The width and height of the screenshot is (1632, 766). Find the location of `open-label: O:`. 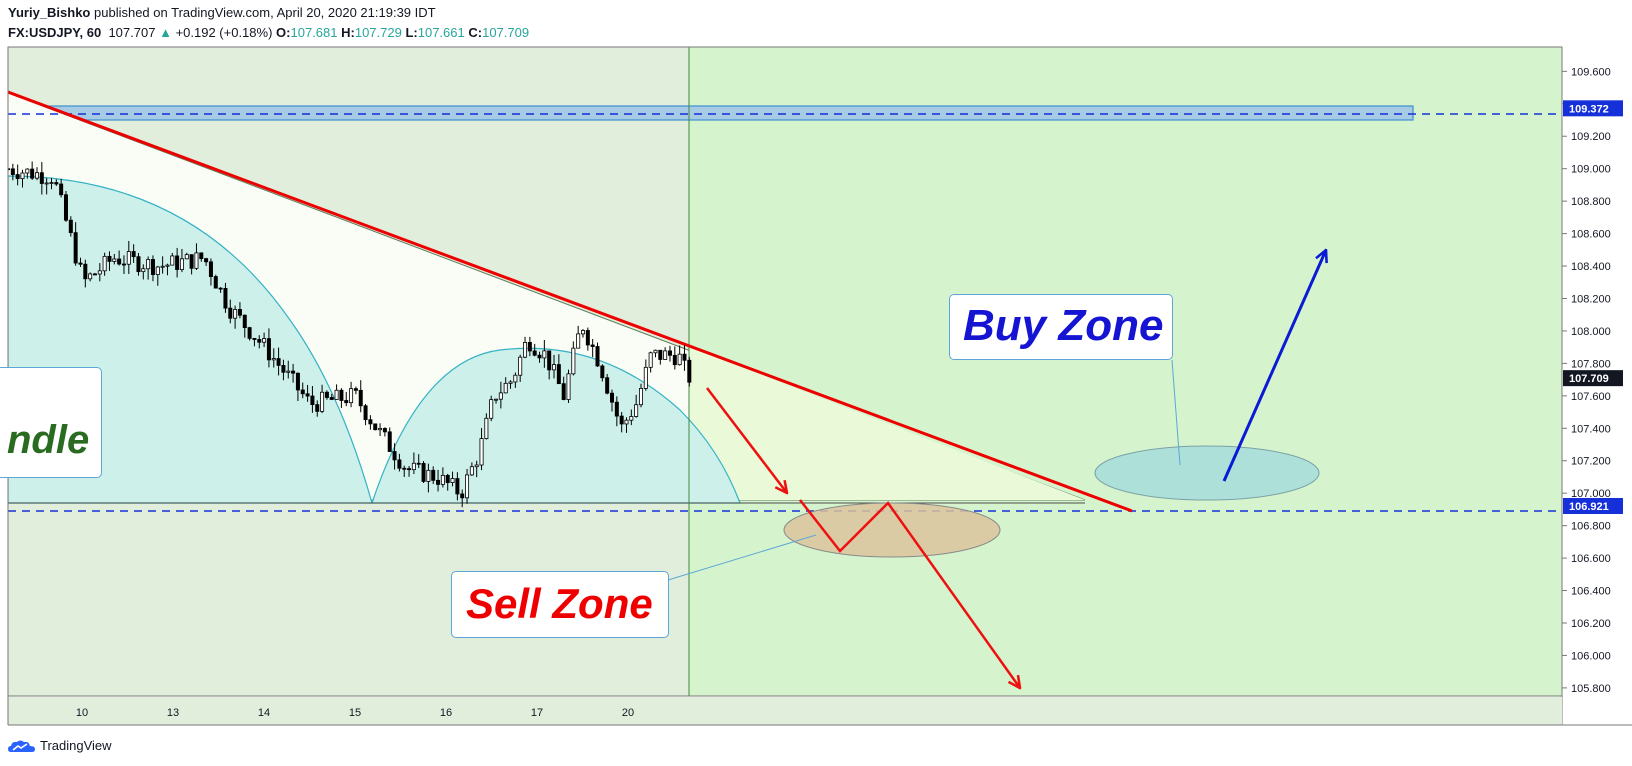

open-label: O: is located at coordinates (283, 32).